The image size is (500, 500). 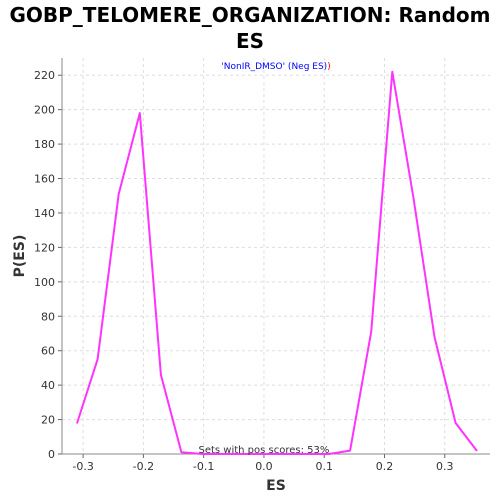 I want to click on x-tick-label: -0.1, so click(x=203, y=466).